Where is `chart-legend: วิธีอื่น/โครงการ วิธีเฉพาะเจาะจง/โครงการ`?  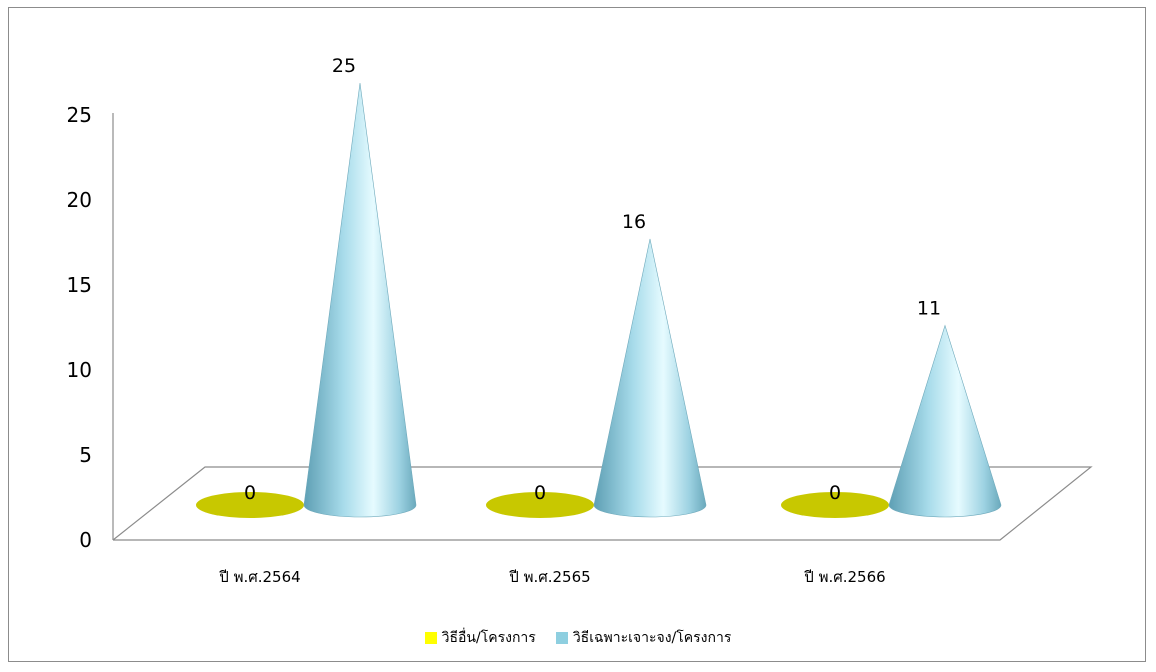
chart-legend: วิธีอื่น/โครงการ วิธีเฉพาะเจาะจง/โครงการ is located at coordinates (578, 638).